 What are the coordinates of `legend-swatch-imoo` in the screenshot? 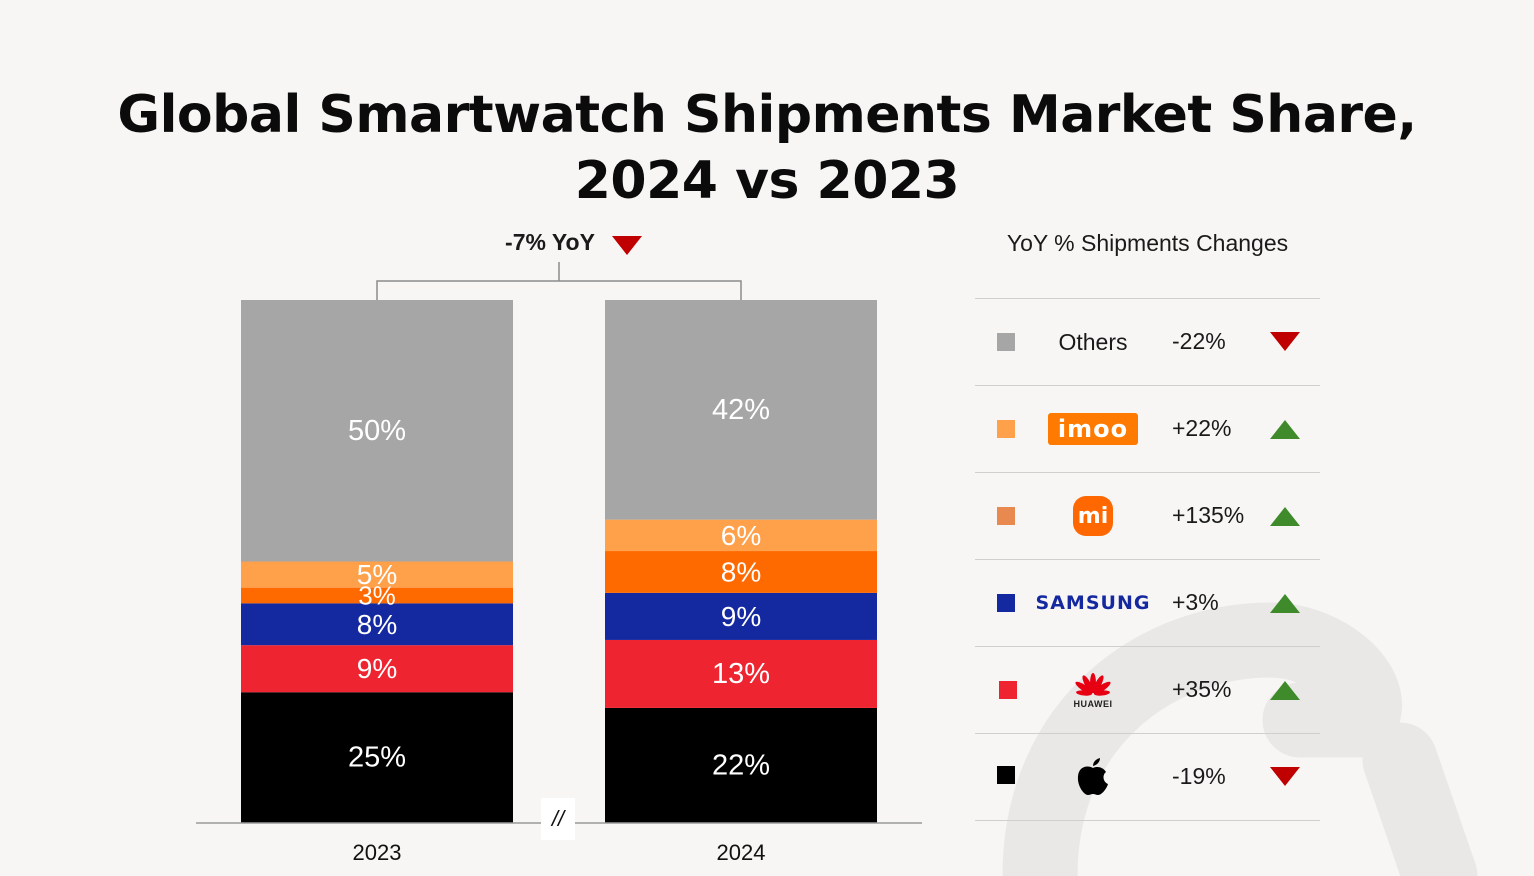 It's located at (1006, 429).